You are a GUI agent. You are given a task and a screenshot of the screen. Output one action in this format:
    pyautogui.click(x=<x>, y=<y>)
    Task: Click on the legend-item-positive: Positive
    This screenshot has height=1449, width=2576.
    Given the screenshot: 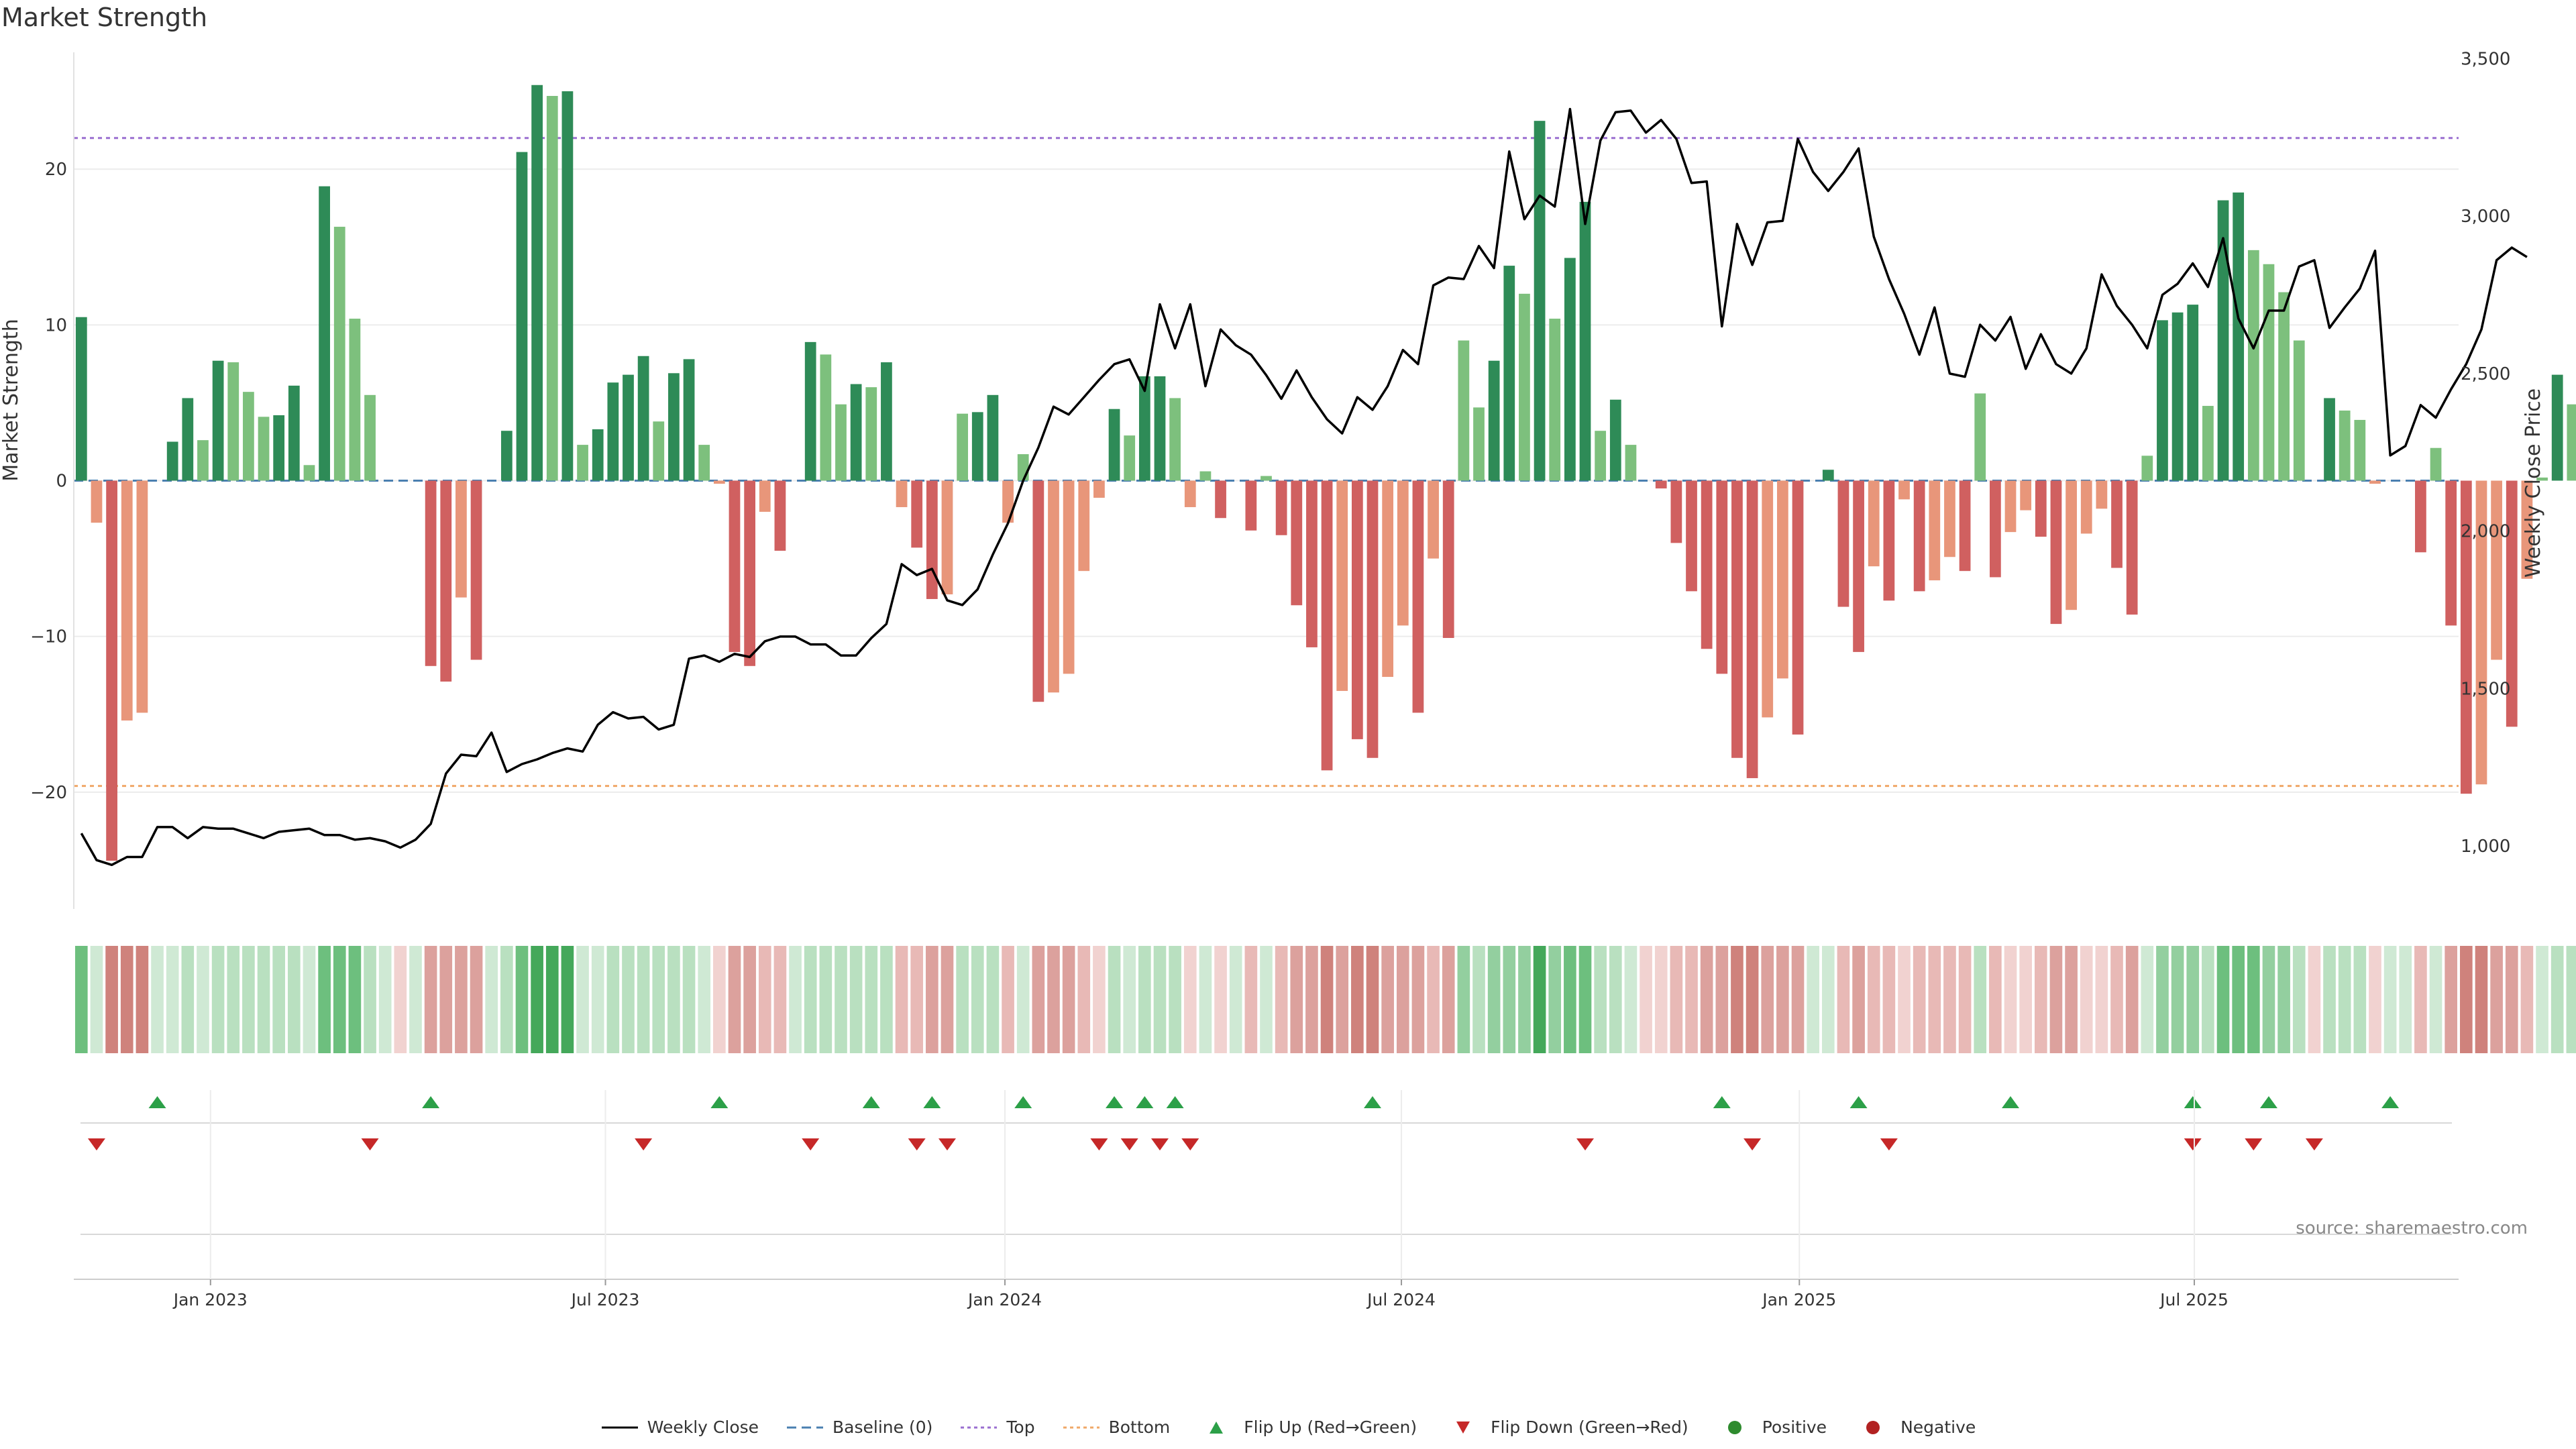 What is the action you would take?
    pyautogui.click(x=1771, y=1427)
    